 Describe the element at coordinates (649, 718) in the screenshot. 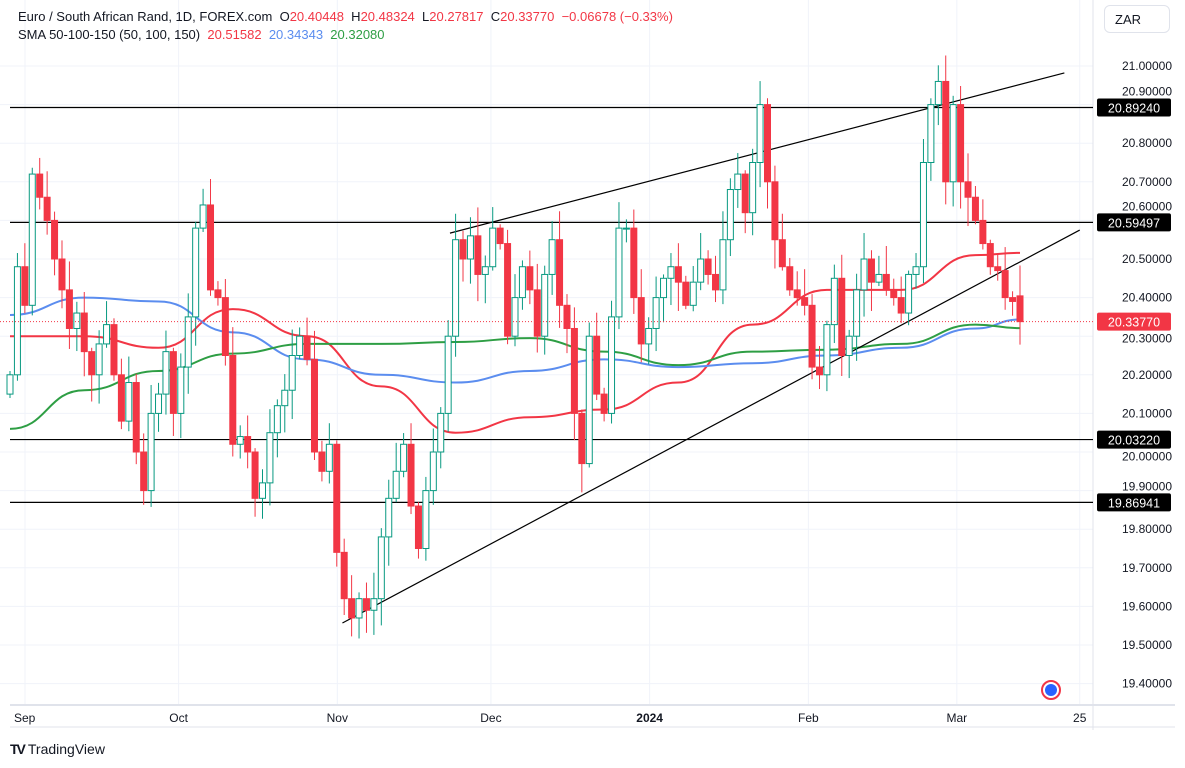

I see `time-tick-label: 2024` at that location.